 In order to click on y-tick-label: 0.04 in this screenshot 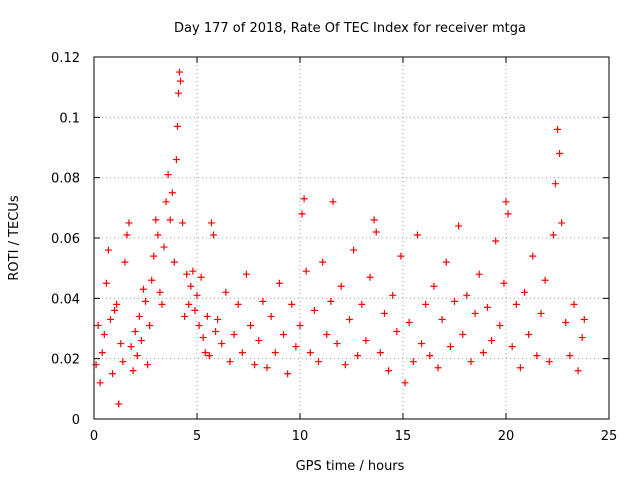, I will do `click(65, 299)`.